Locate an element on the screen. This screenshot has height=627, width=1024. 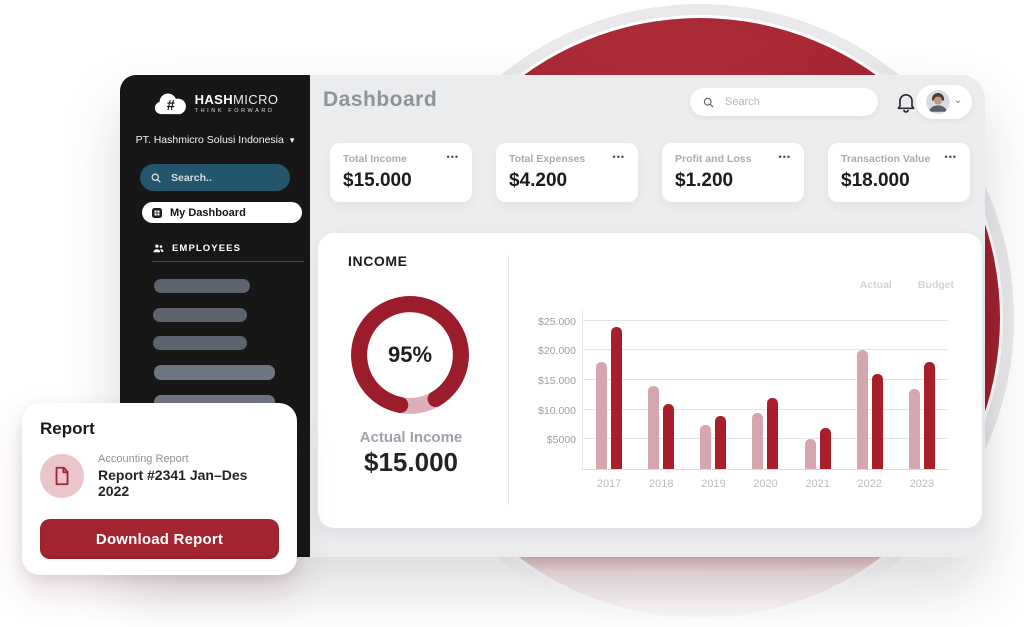
sidebar-item-label: My Dashboard is located at coordinates (208, 212).